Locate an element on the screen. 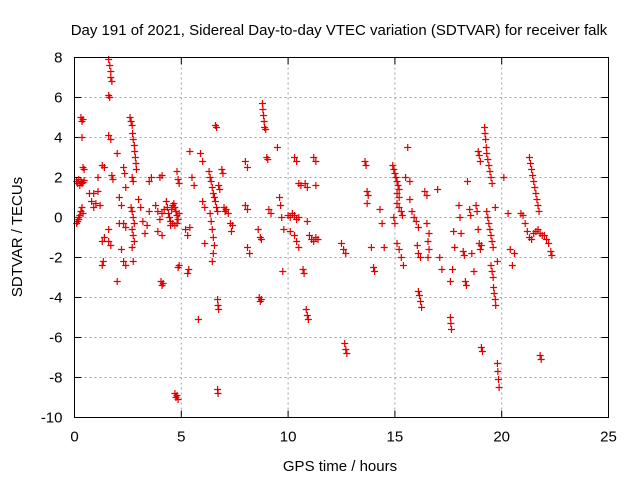 The image size is (640, 480). y-tick-label: -10 is located at coordinates (52, 418).